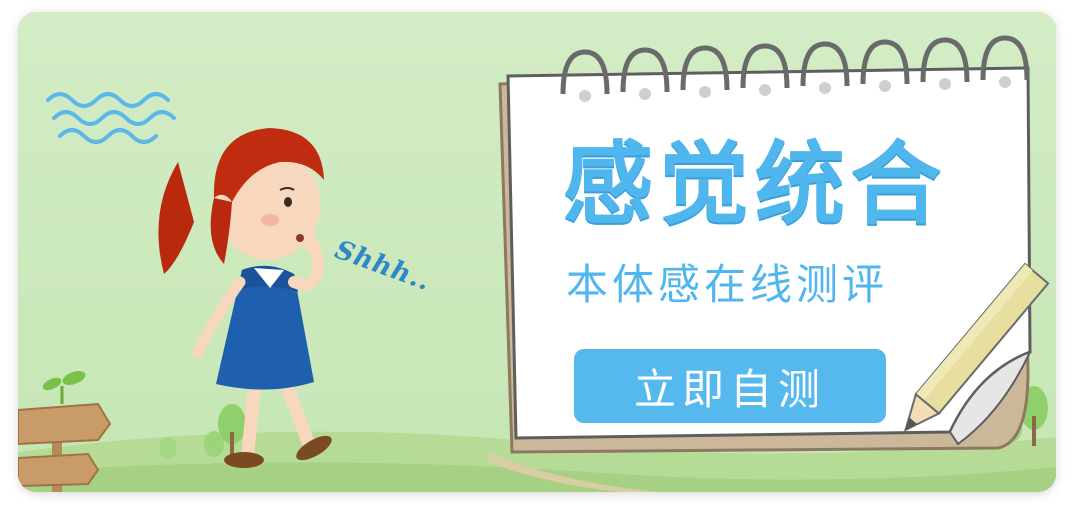 The image size is (1074, 516). I want to click on self-test-button: 立即自测, so click(730, 386).